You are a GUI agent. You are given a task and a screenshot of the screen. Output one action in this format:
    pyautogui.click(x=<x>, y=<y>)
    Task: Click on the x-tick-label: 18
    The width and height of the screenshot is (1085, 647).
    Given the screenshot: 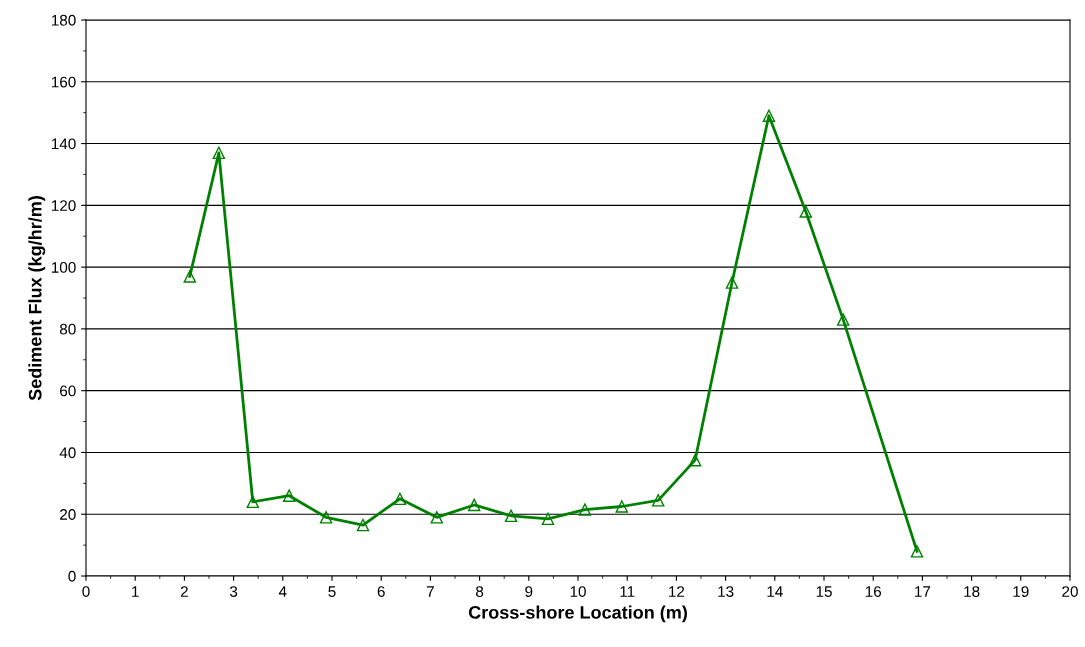 What is the action you would take?
    pyautogui.click(x=972, y=591)
    